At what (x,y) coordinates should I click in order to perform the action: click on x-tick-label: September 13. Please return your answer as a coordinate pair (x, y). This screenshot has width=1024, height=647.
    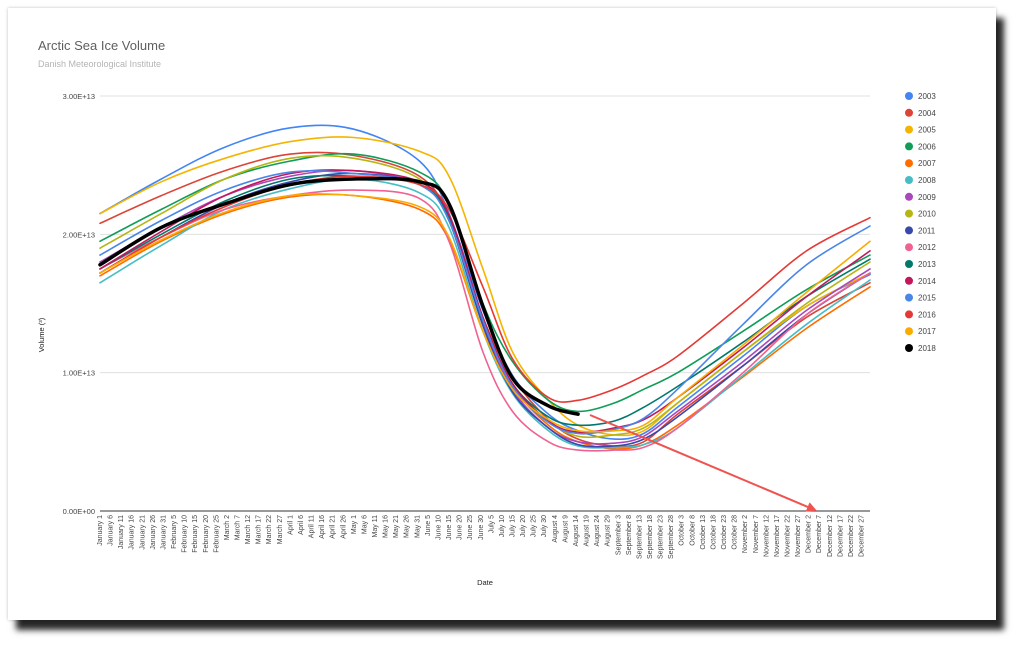
    Looking at the image, I should click on (639, 537).